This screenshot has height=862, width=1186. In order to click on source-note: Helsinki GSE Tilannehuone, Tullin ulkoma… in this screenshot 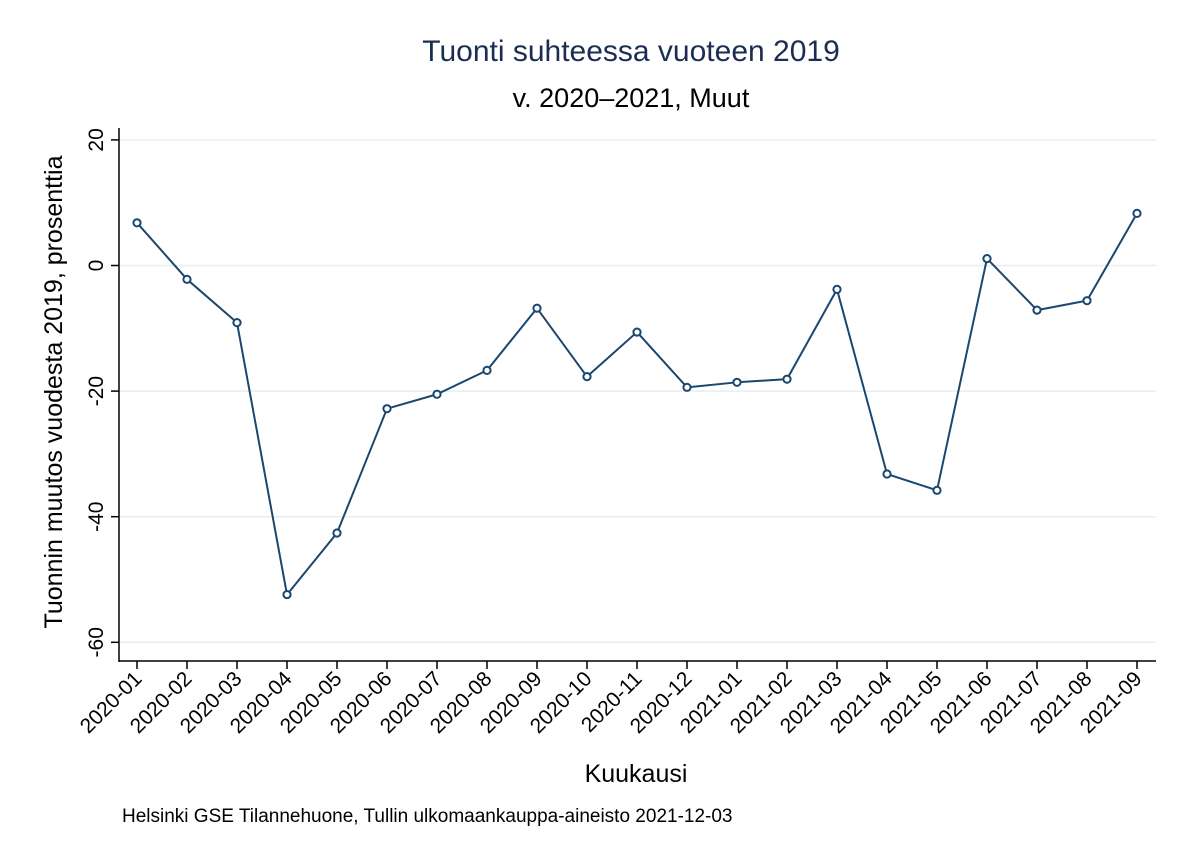, I will do `click(427, 816)`.